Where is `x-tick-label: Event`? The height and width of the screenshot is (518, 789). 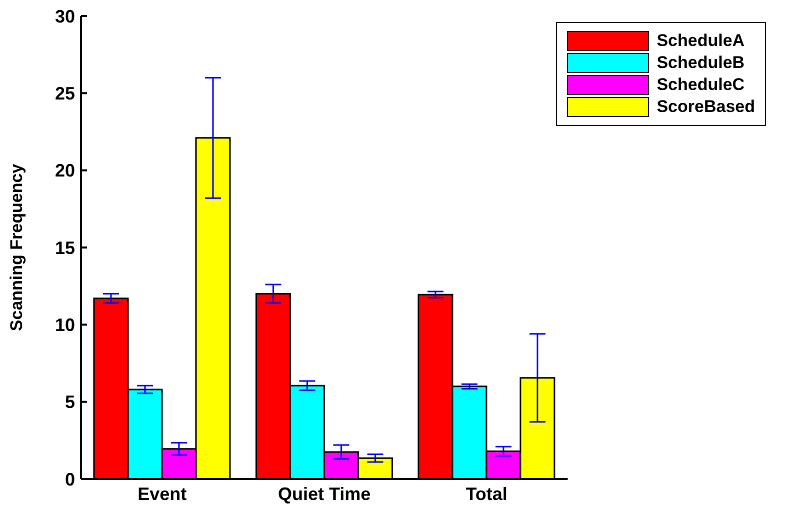 x-tick-label: Event is located at coordinates (162, 494).